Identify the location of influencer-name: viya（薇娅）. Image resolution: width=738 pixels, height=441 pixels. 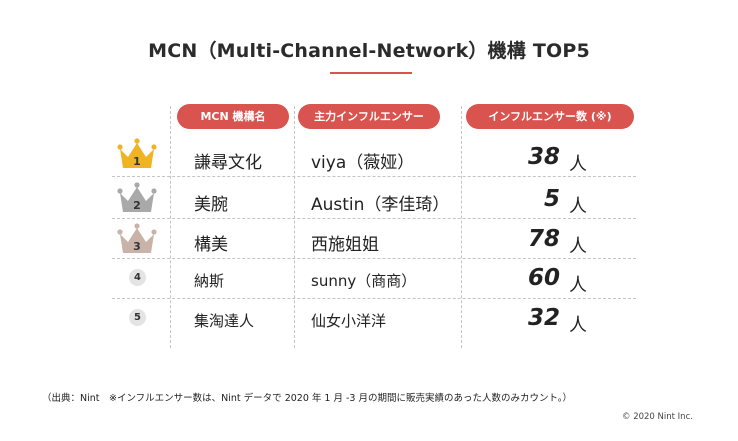
(363, 163).